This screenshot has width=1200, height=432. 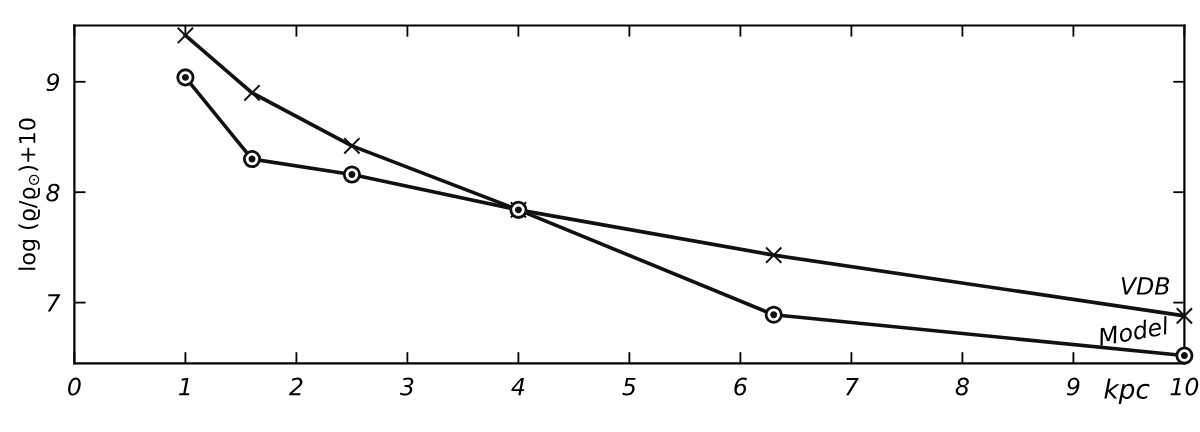 What do you see at coordinates (184, 386) in the screenshot?
I see `x-tick-label: 1` at bounding box center [184, 386].